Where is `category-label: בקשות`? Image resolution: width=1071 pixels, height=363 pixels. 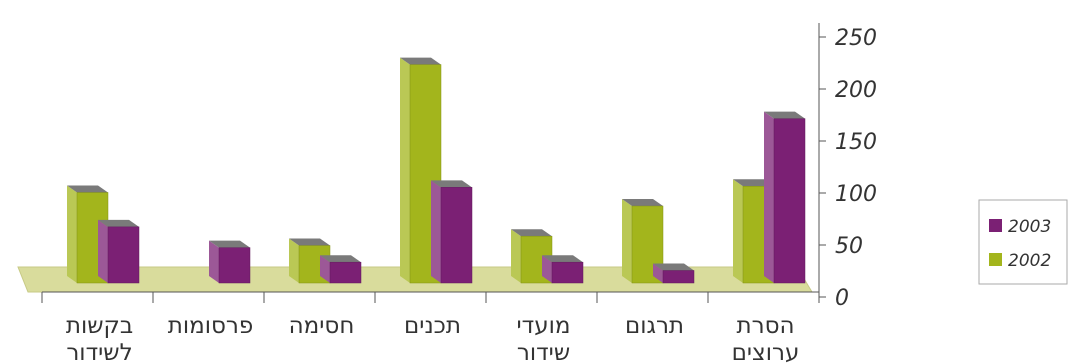 category-label: בקשות is located at coordinates (99, 326).